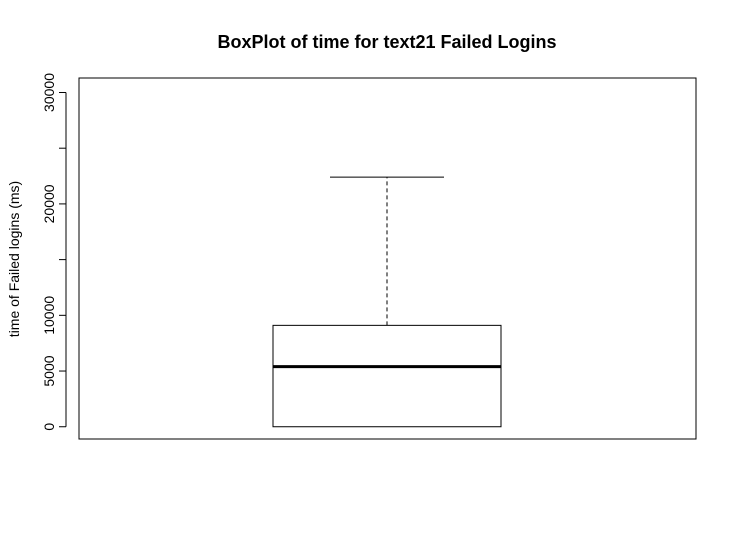 Image resolution: width=737 pixels, height=543 pixels. I want to click on interquartile-box, so click(387, 376).